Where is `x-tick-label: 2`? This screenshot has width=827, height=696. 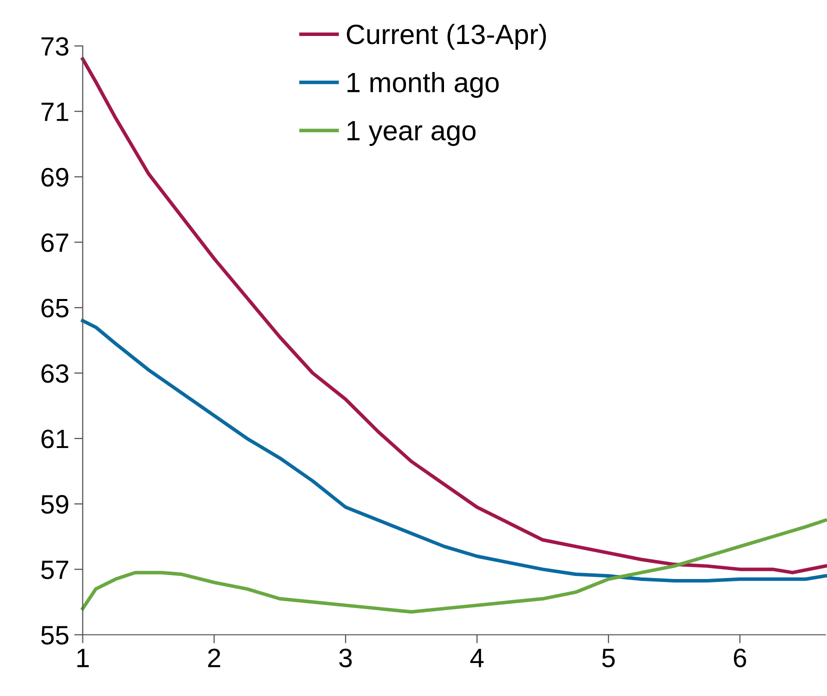 x-tick-label: 2 is located at coordinates (214, 658).